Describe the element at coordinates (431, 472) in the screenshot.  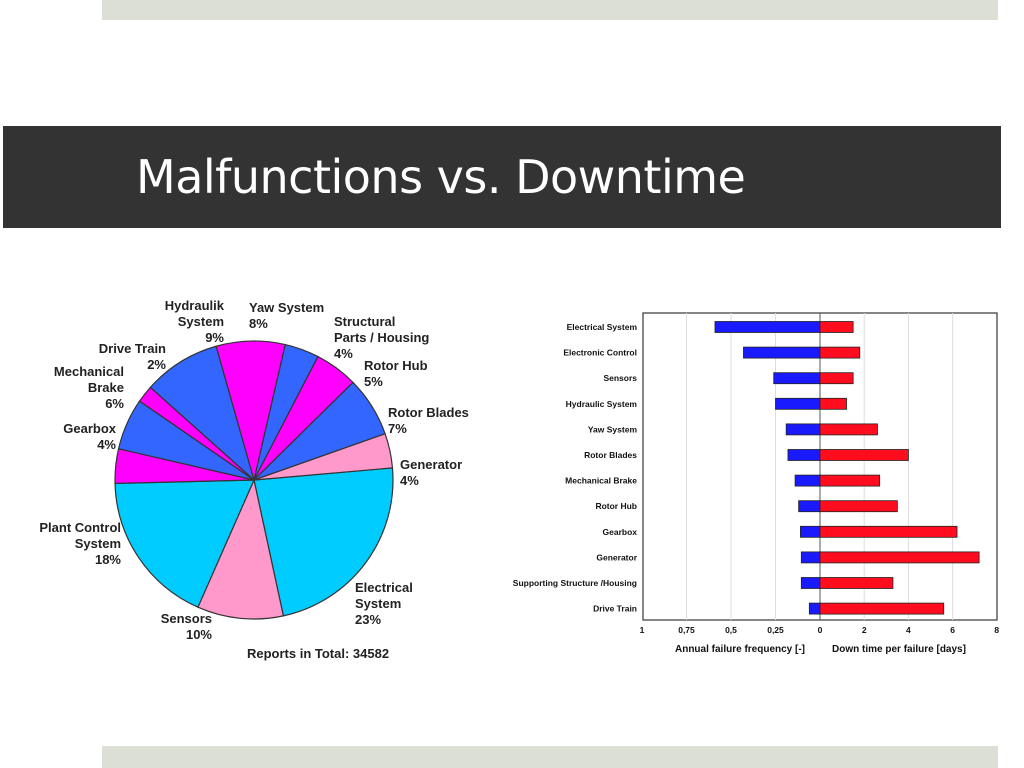
I see `pie-label-generator: Generator 4%` at that location.